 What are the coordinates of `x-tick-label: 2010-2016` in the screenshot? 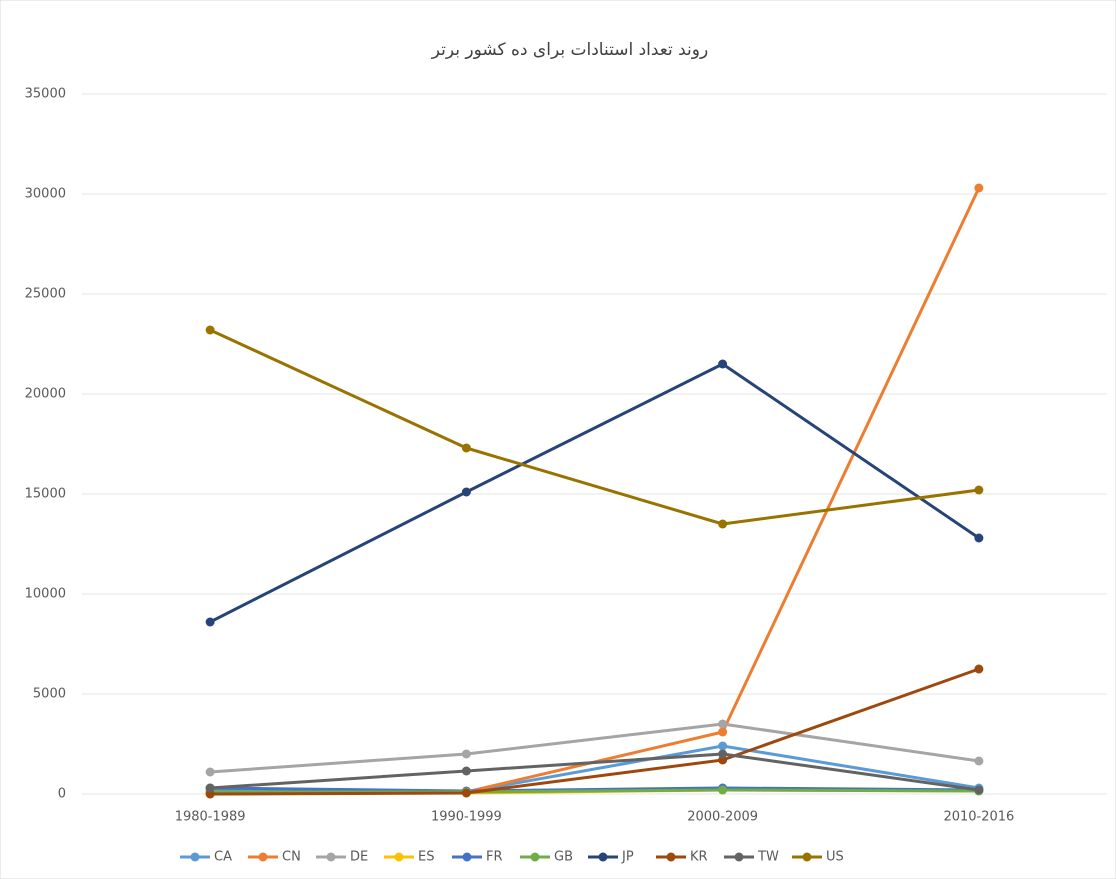 It's located at (978, 817).